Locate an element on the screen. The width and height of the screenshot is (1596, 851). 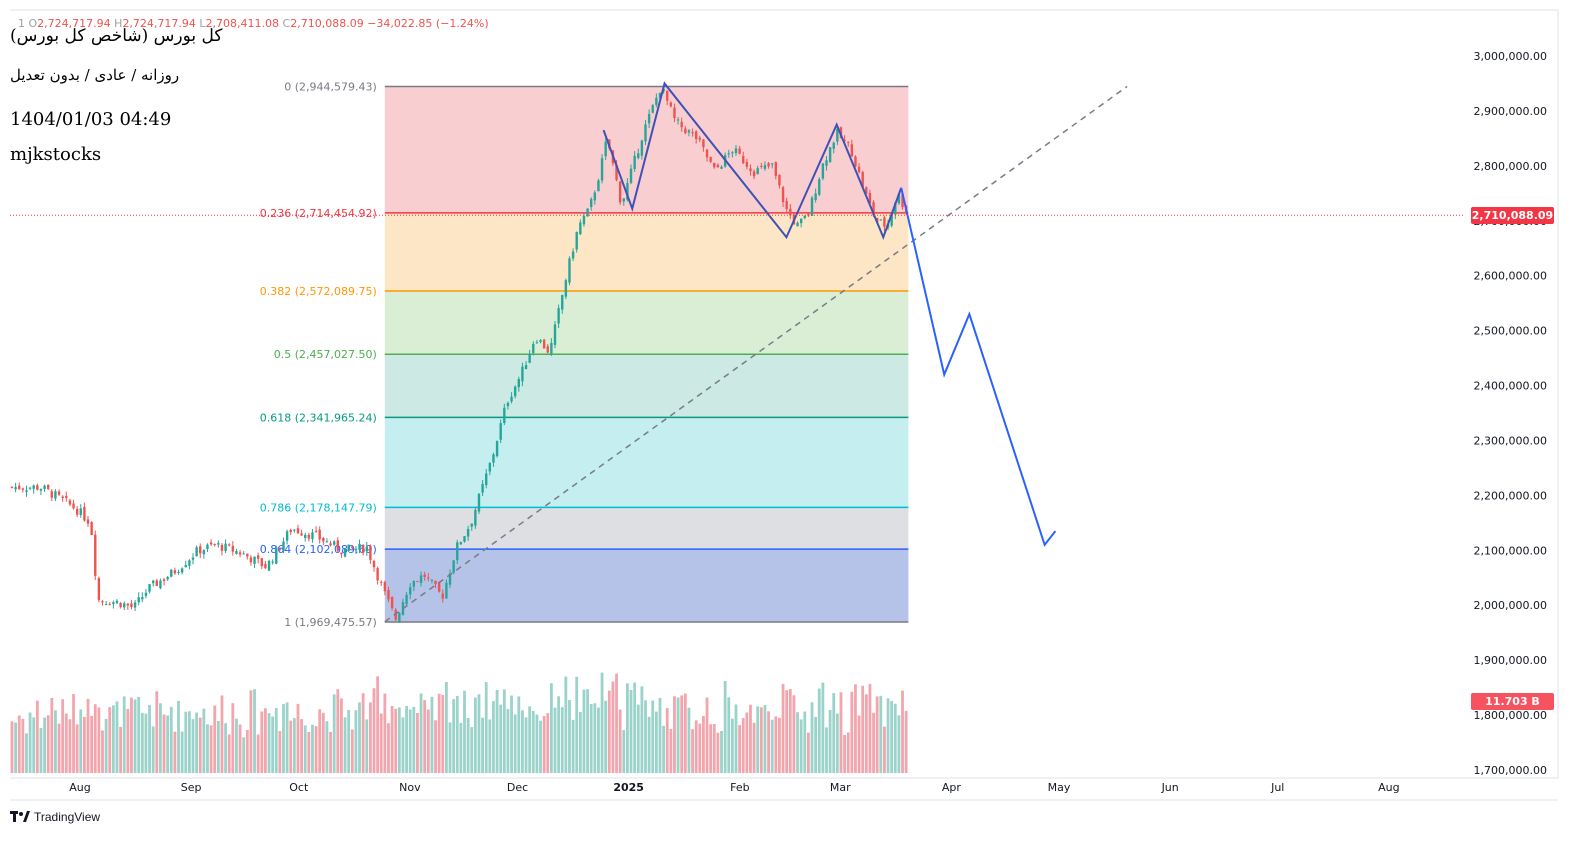
high-label: H is located at coordinates (118, 23).